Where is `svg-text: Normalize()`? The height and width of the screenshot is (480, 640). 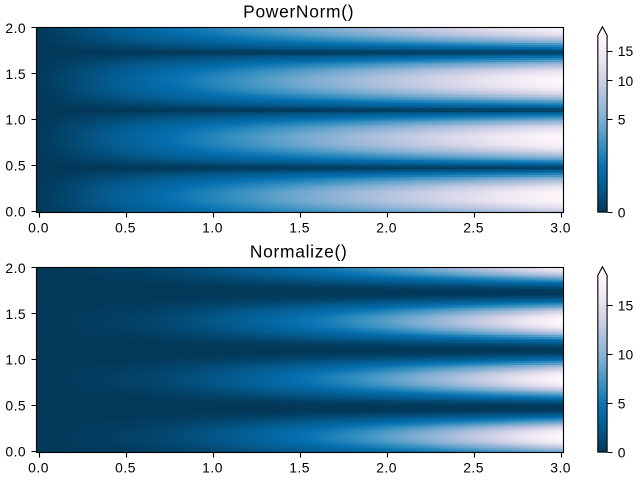 svg-text: Normalize() is located at coordinates (299, 251).